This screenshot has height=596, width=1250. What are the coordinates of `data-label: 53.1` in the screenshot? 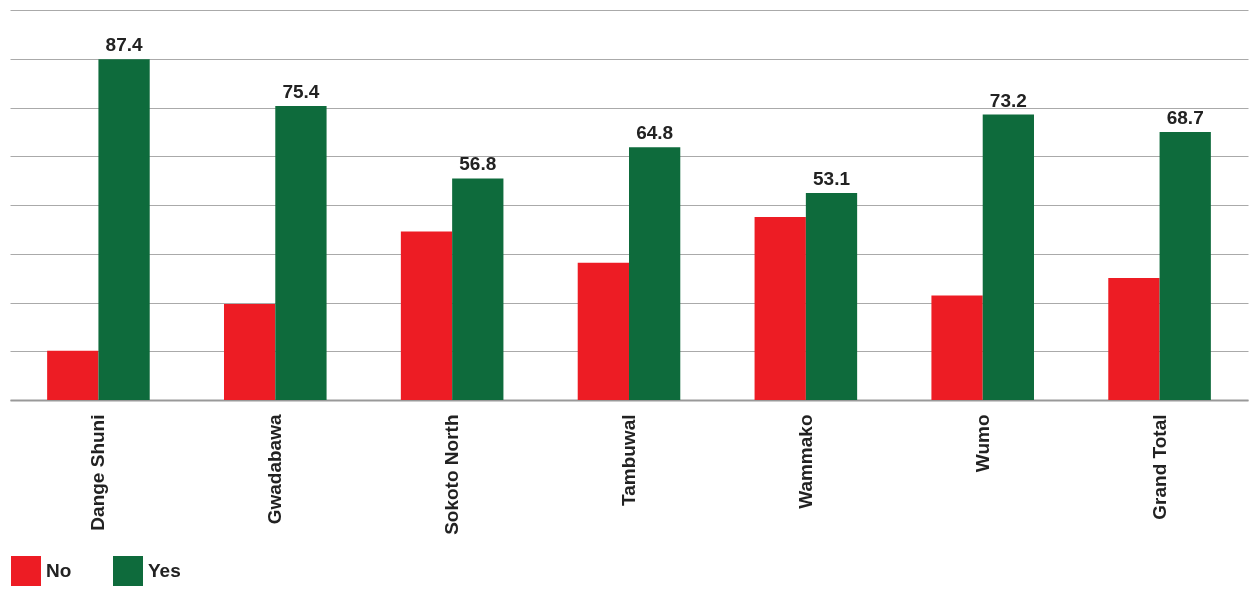 It's located at (832, 178).